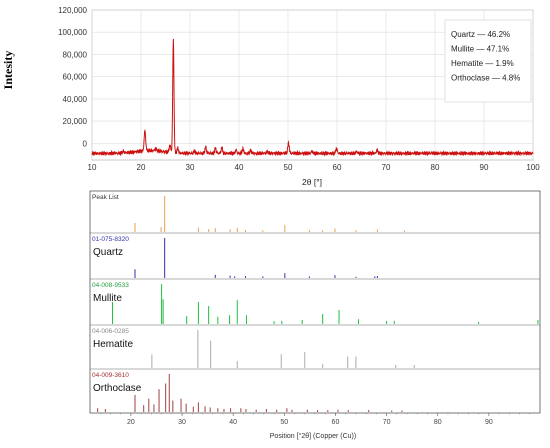 Image resolution: width=550 pixels, height=448 pixels. What do you see at coordinates (105, 197) in the screenshot?
I see `panel-code: Peak List` at bounding box center [105, 197].